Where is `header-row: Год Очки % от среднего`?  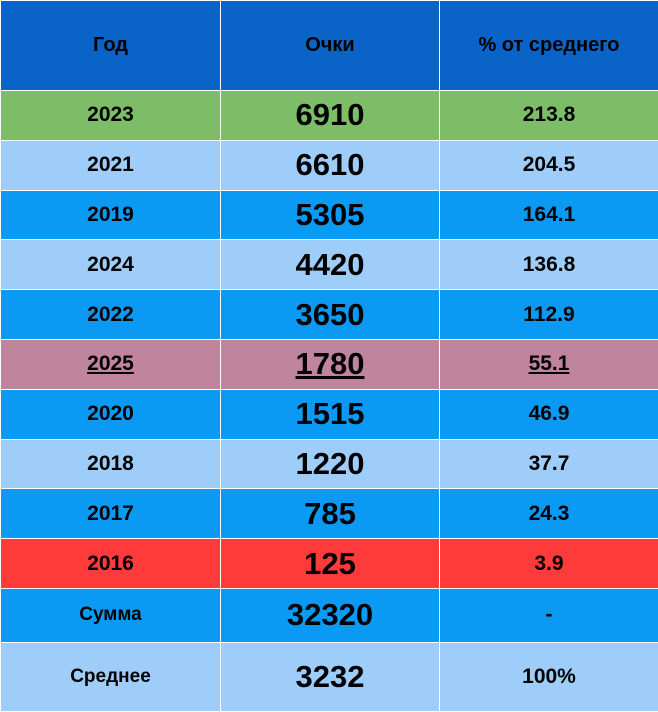
header-row: Год Очки % от среднего is located at coordinates (329, 45).